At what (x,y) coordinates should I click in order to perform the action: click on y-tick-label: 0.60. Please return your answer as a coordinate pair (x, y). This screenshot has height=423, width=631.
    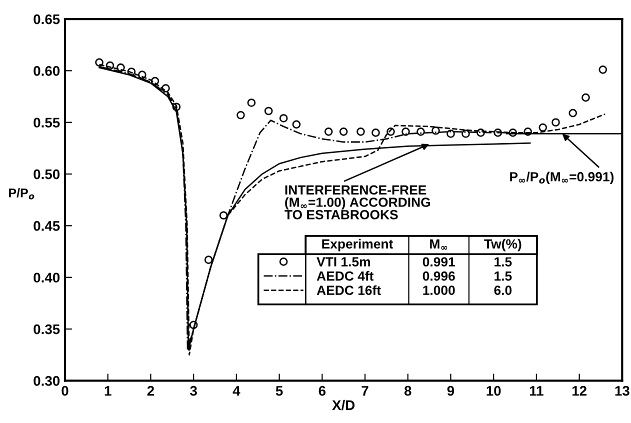
    Looking at the image, I should click on (47, 71).